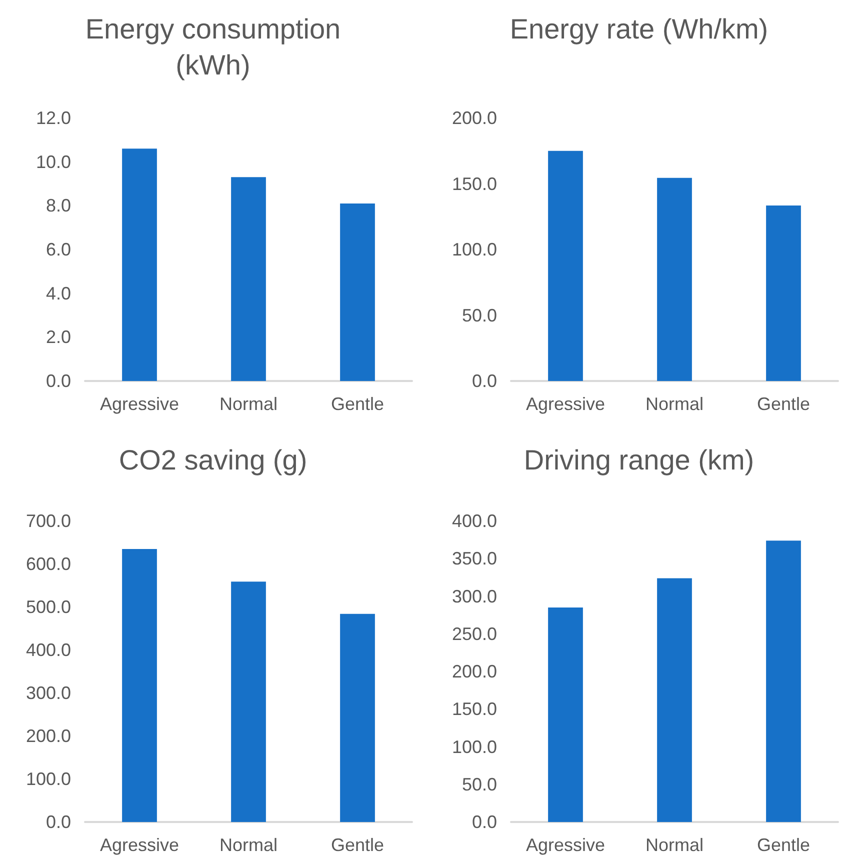 The image size is (852, 863). Describe the element at coordinates (474, 558) in the screenshot. I see `y-tick-label: 350.0` at that location.